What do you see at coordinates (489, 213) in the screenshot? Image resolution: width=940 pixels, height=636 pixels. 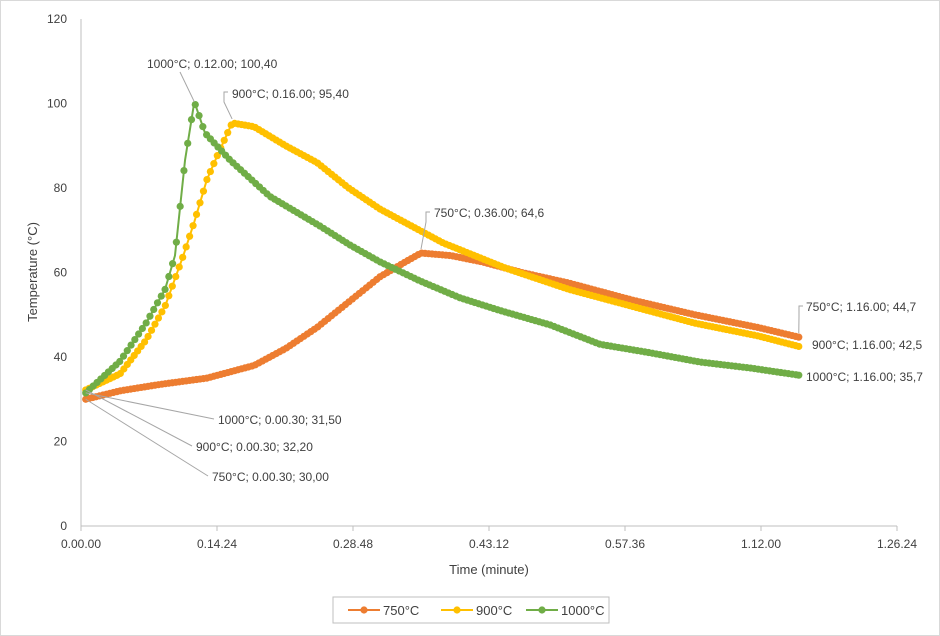 I see `data-label: 750°C; 0.36.00; 64,6` at bounding box center [489, 213].